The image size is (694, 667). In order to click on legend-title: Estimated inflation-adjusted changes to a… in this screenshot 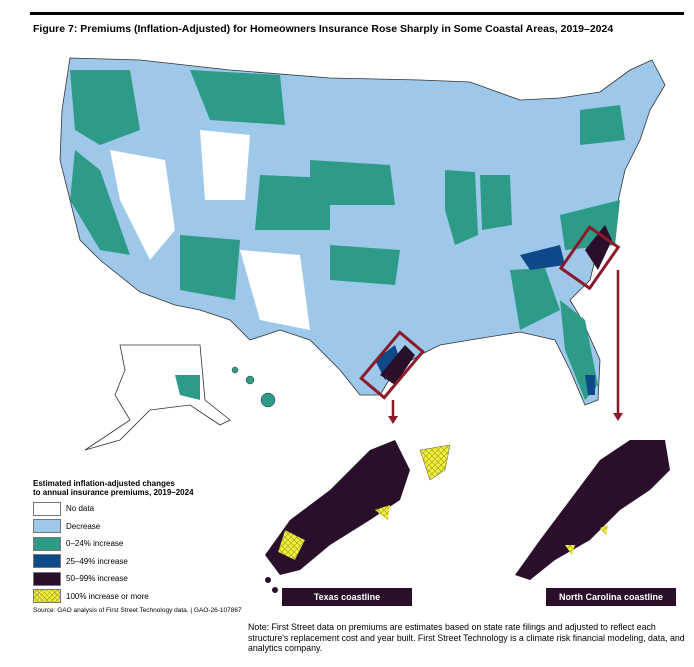, I will do `click(113, 488)`.